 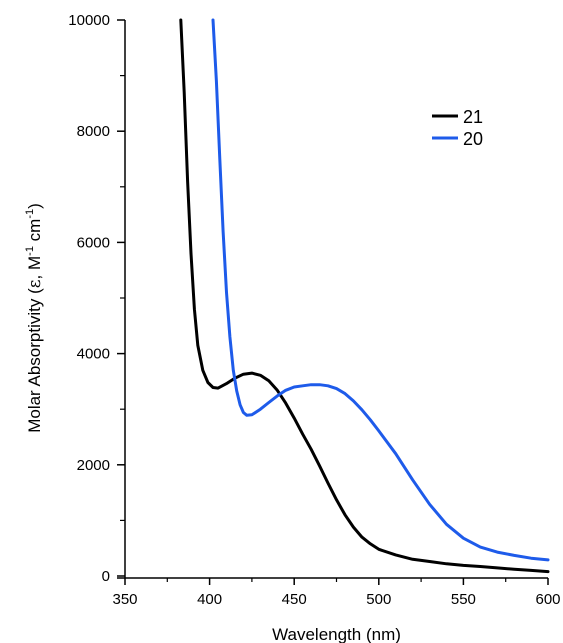 What do you see at coordinates (294, 599) in the screenshot?
I see `x-tick-label: 450` at bounding box center [294, 599].